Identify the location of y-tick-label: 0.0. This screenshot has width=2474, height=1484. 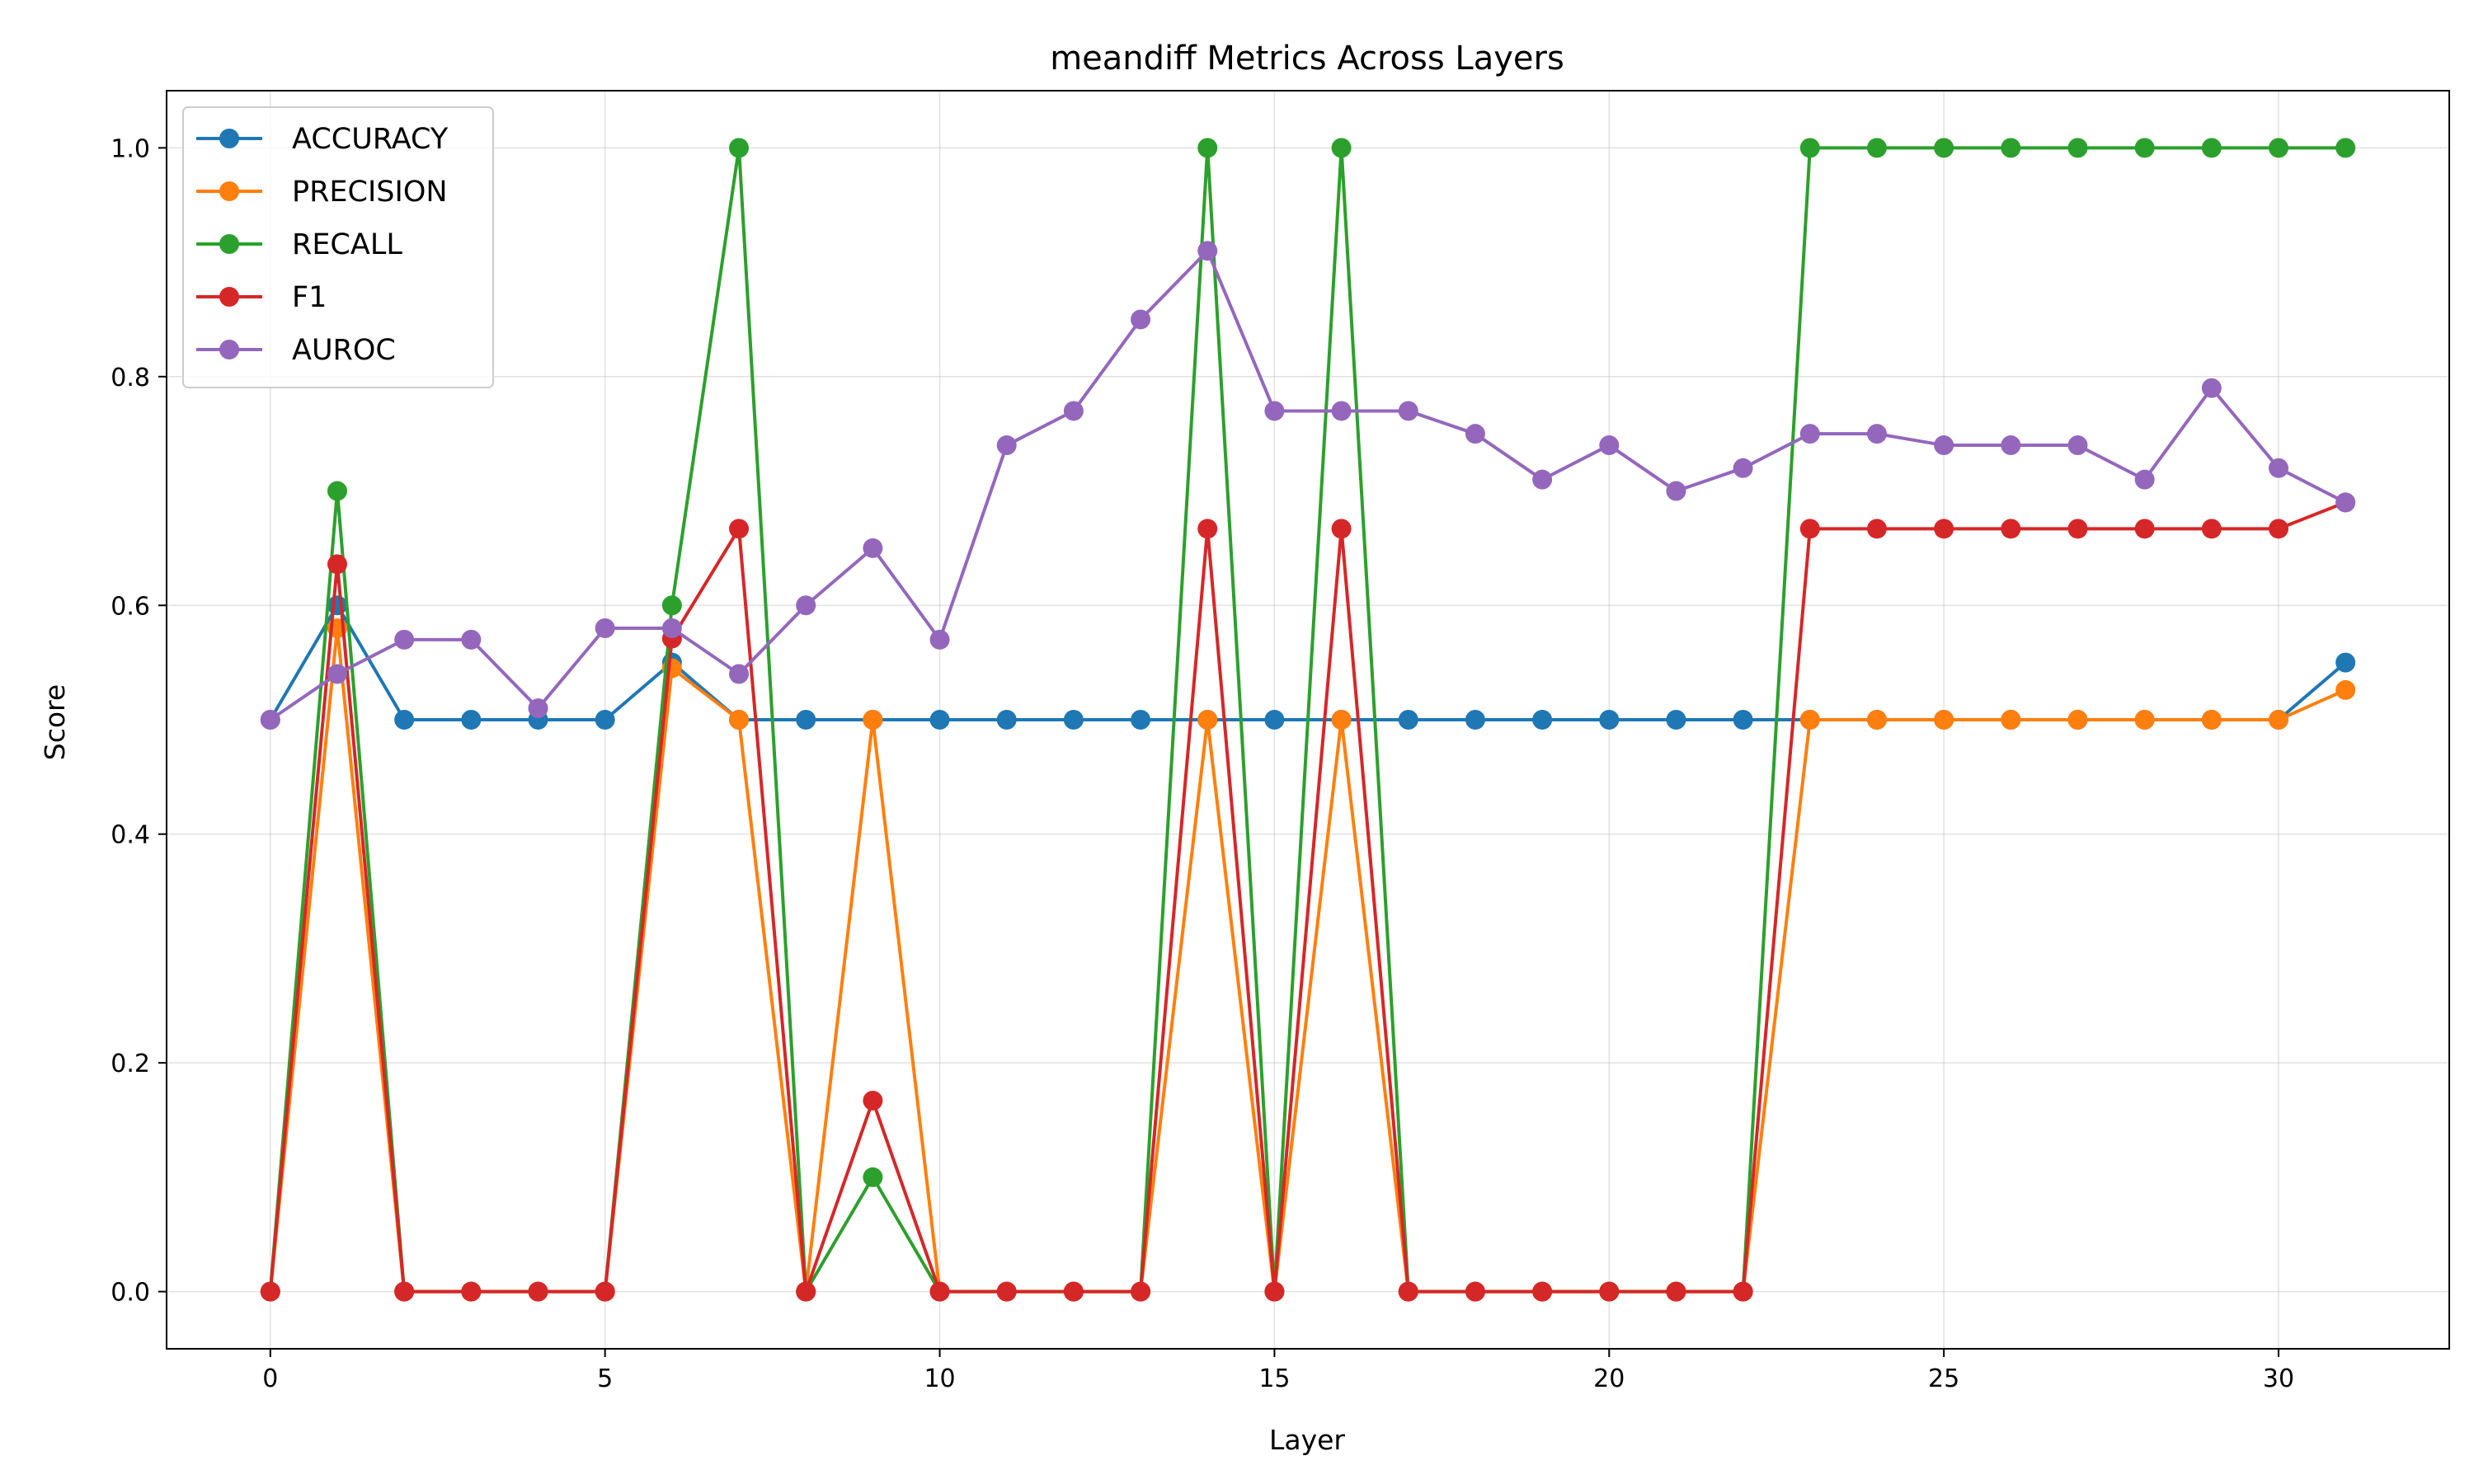
(130, 1293).